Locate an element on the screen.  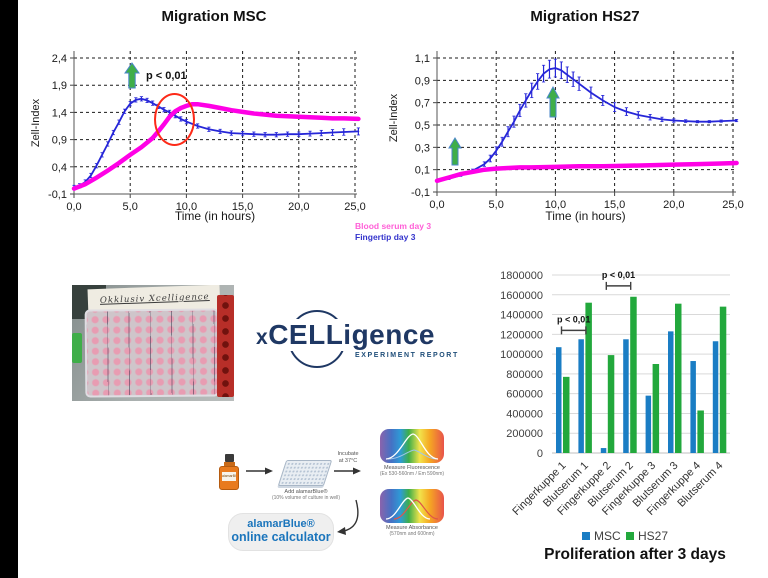
incubate-line1: Incubate is located at coordinates (348, 454).